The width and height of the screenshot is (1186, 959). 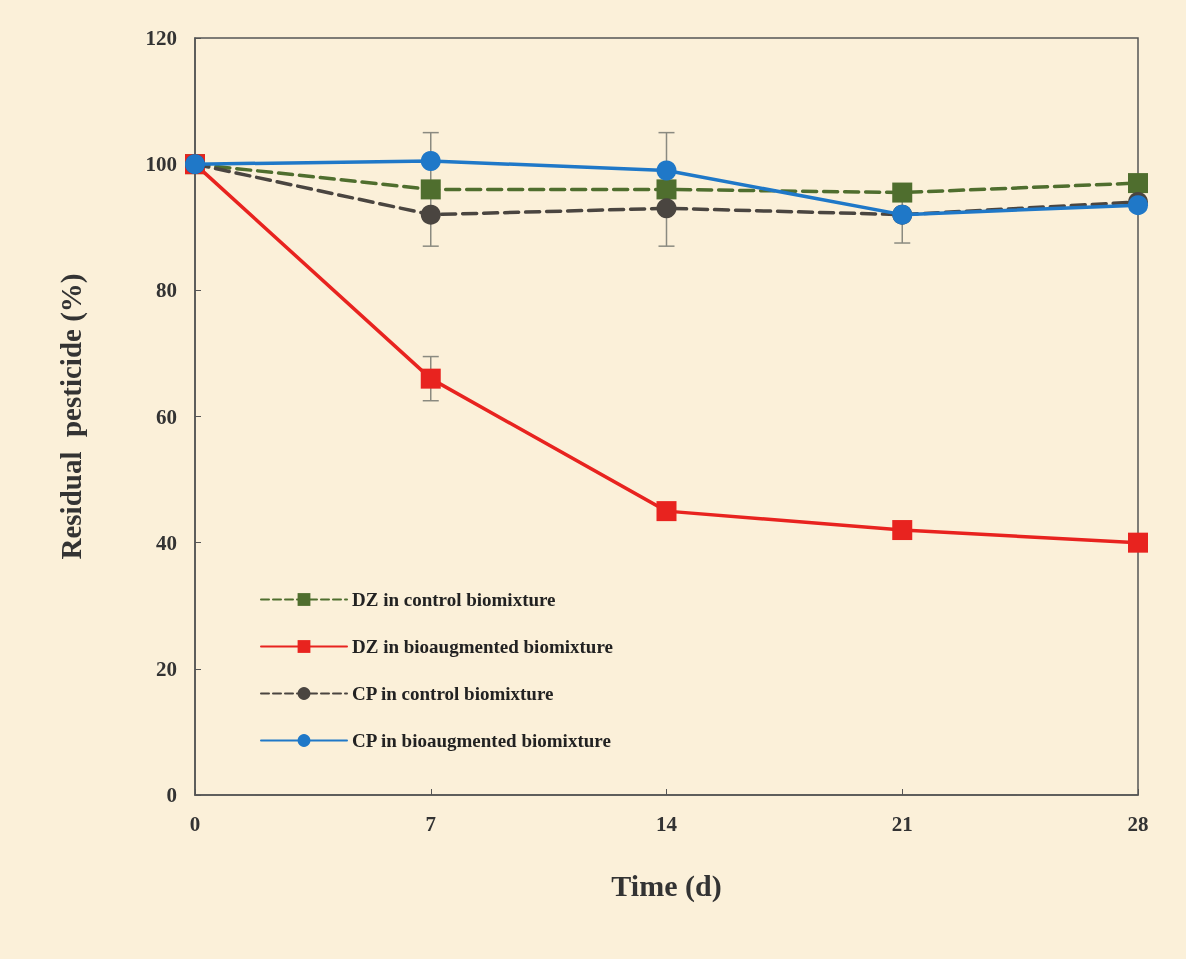 I want to click on x-tick-label: 7, so click(x=430, y=823).